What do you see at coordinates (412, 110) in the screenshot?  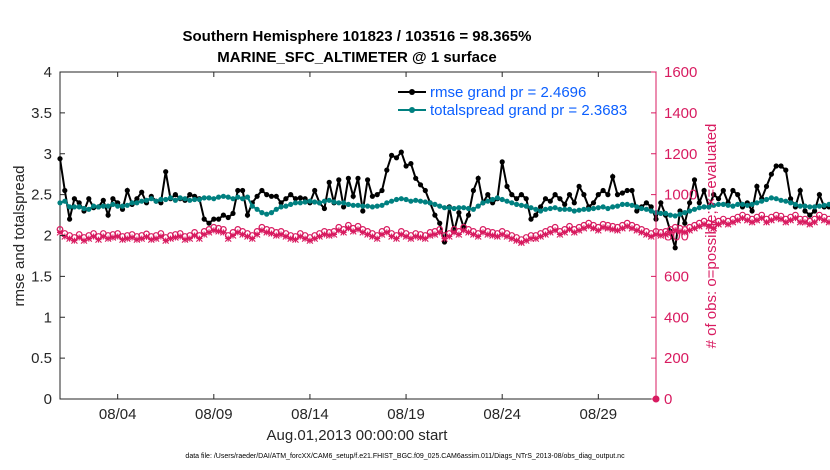 I see `legend-marker-totalspread` at bounding box center [412, 110].